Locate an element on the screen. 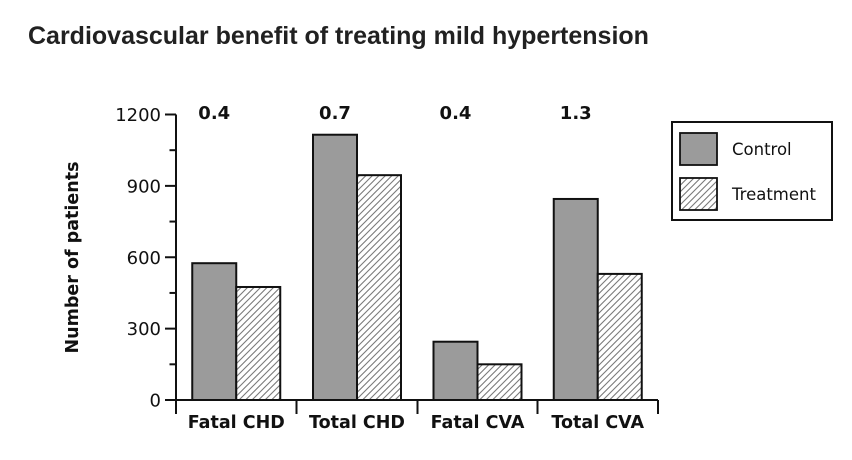 The height and width of the screenshot is (460, 852). legend-label-control: Control is located at coordinates (762, 149).